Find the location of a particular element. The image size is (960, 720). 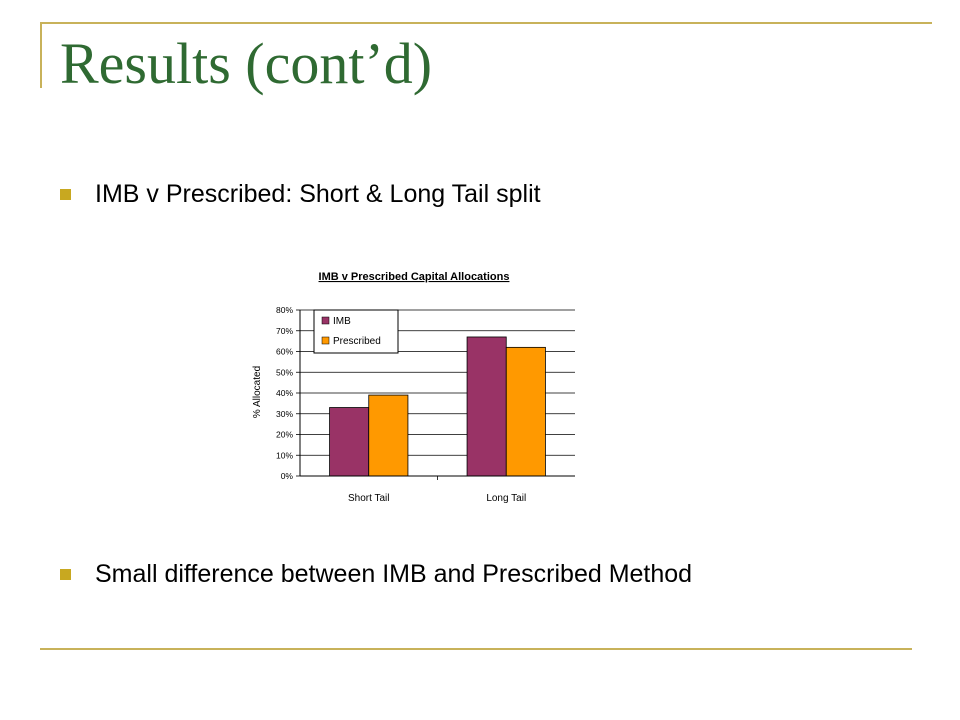

legend-swatch-imb is located at coordinates (325, 320).